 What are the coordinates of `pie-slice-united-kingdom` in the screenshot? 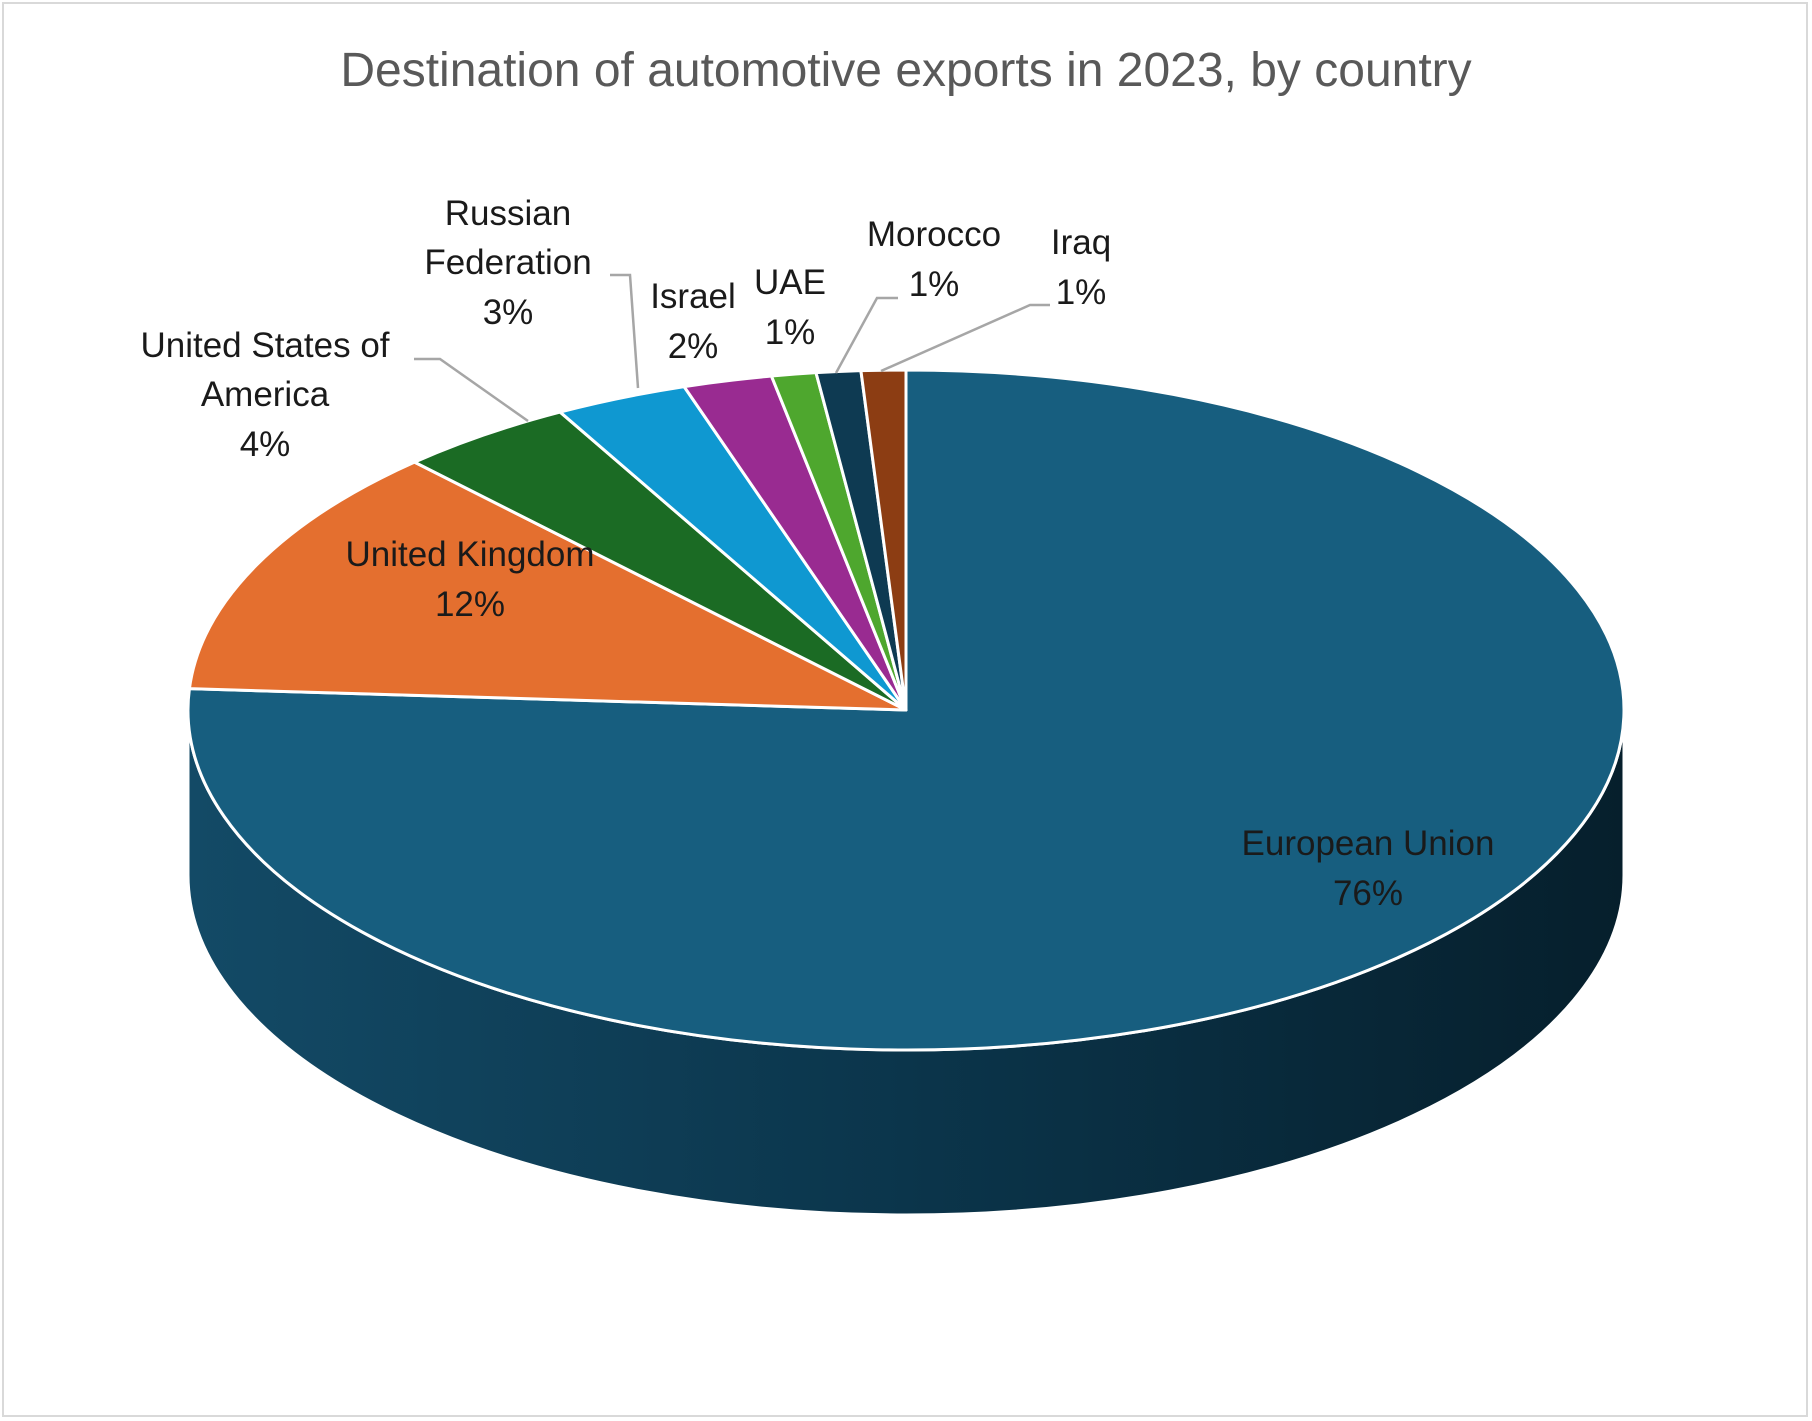 It's located at (547, 586).